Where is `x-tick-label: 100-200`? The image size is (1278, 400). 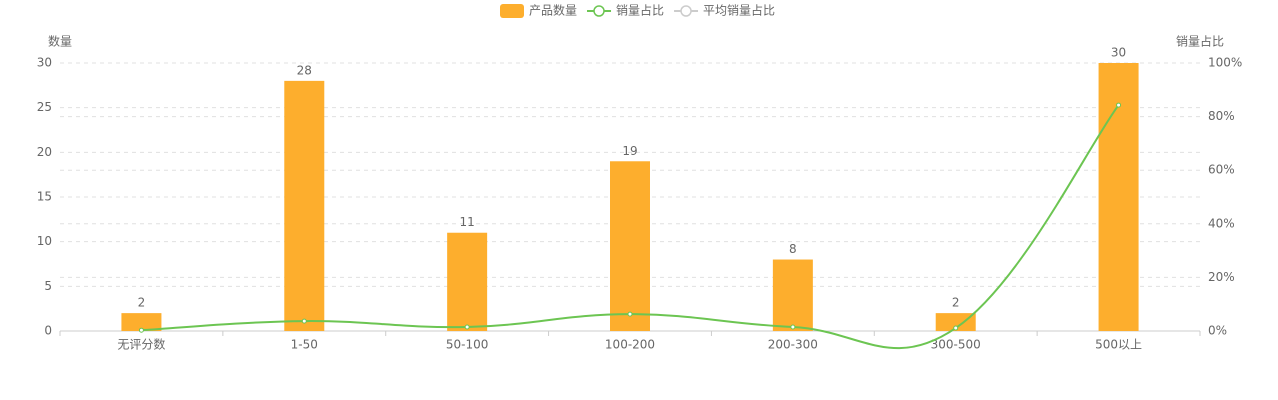
x-tick-label: 100-200 is located at coordinates (630, 345).